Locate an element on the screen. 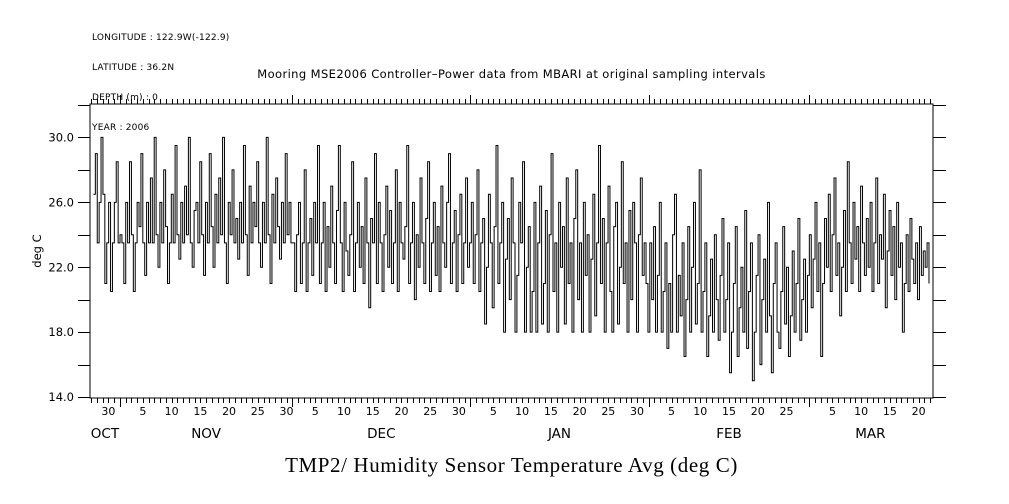 Image resolution: width=1009 pixels, height=504 pixels. y-tick-label: 22.0 is located at coordinates (61, 267).